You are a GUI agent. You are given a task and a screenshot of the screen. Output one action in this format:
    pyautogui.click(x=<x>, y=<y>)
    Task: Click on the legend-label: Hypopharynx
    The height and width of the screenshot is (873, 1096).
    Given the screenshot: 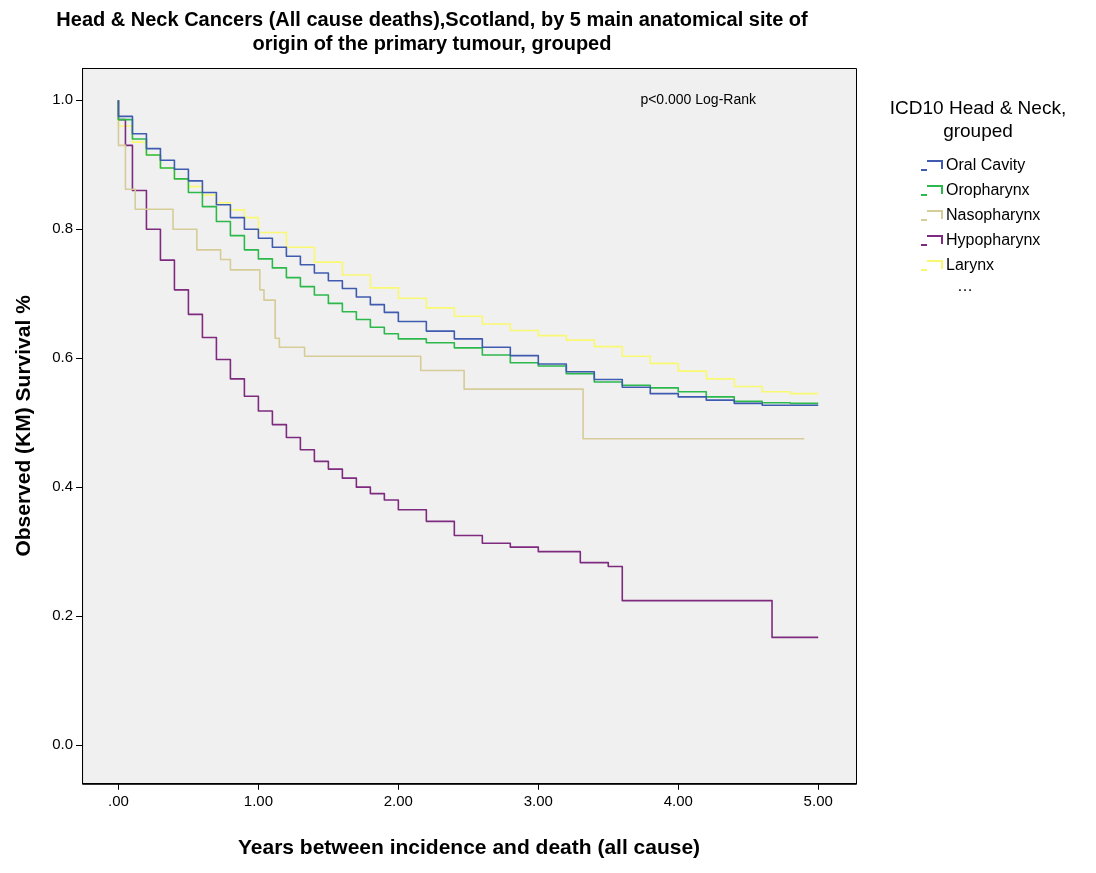 What is the action you would take?
    pyautogui.click(x=993, y=239)
    